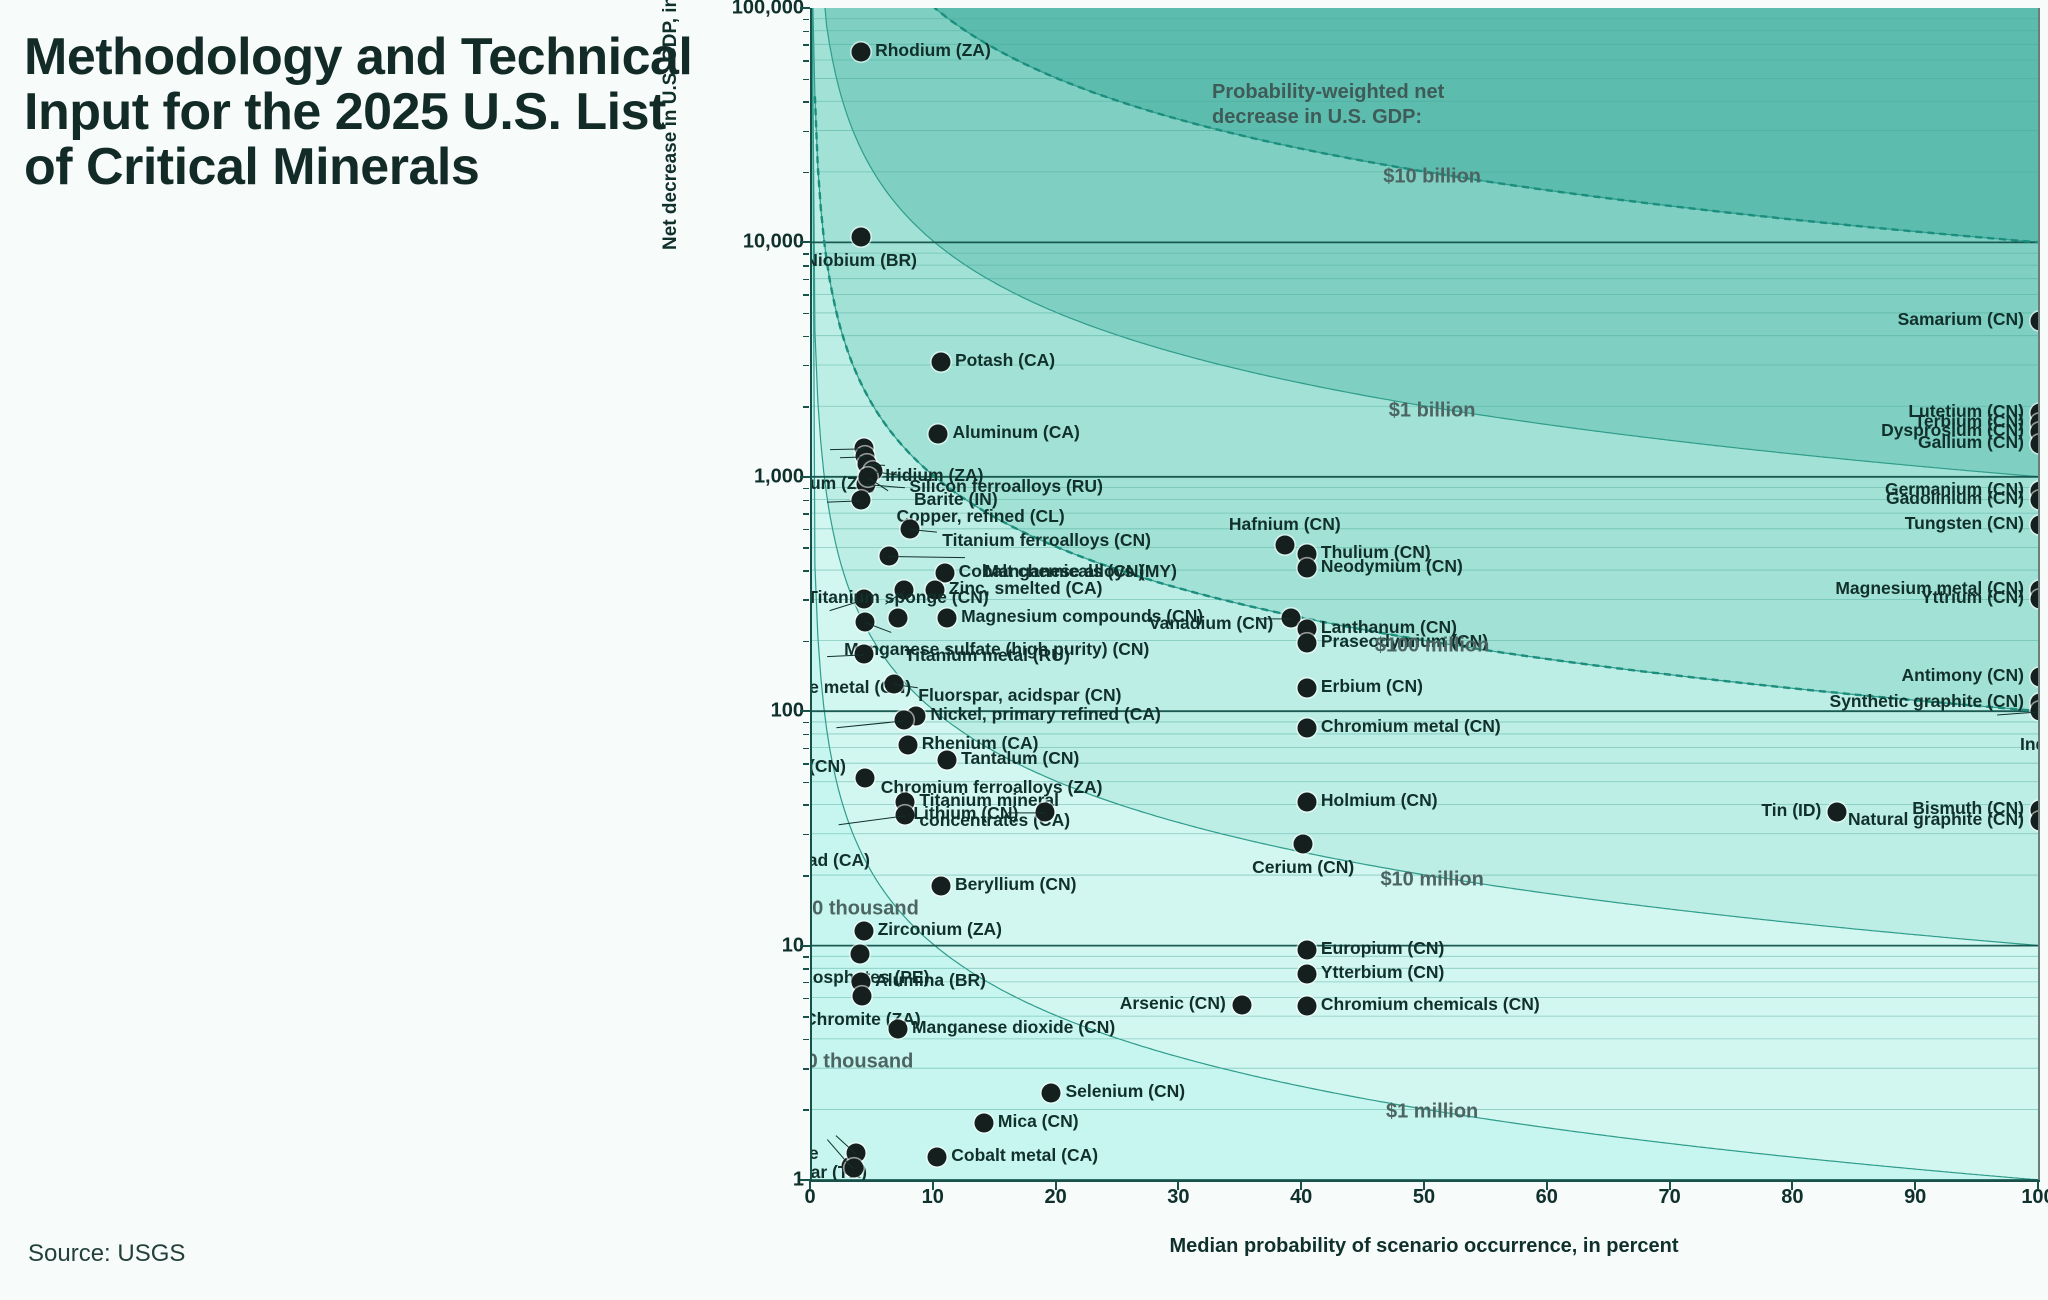 The height and width of the screenshot is (1300, 2048). What do you see at coordinates (1301, 1197) in the screenshot?
I see `x-tick-label: 40` at bounding box center [1301, 1197].